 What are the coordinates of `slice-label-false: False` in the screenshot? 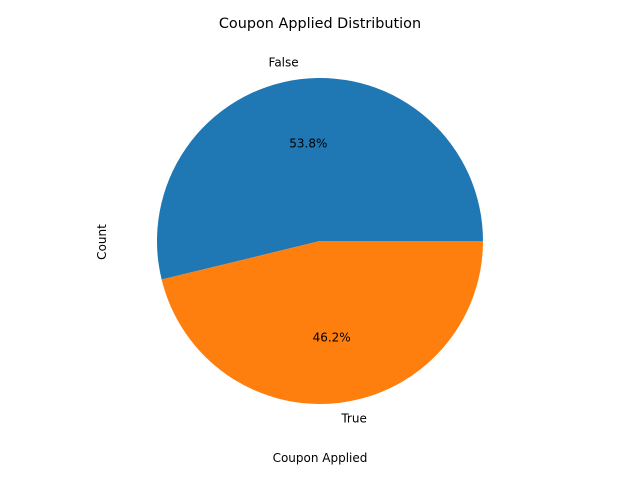 It's located at (284, 62).